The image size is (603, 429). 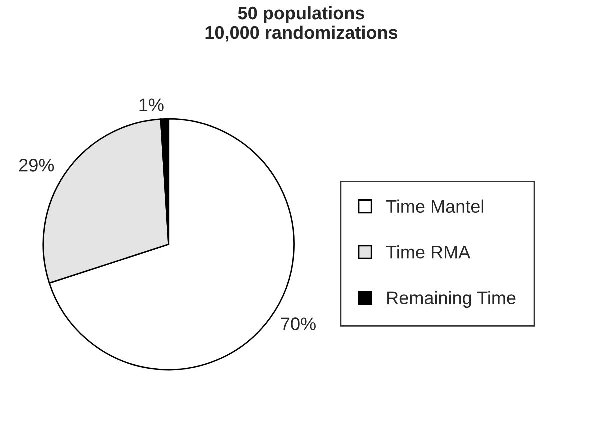 What do you see at coordinates (428, 252) in the screenshot?
I see `legend-label: Time RMA` at bounding box center [428, 252].